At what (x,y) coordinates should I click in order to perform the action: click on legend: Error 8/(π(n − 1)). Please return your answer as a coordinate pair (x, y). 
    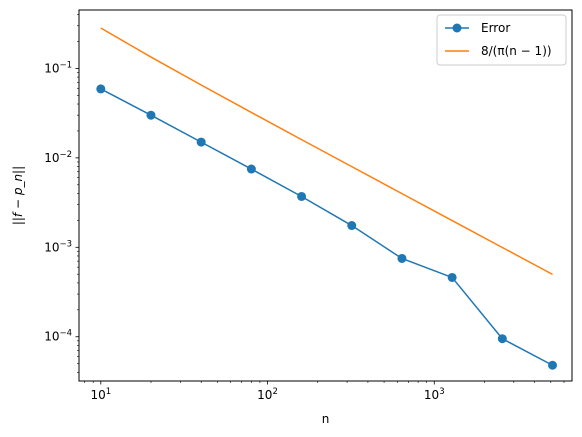
    Looking at the image, I should click on (501, 40).